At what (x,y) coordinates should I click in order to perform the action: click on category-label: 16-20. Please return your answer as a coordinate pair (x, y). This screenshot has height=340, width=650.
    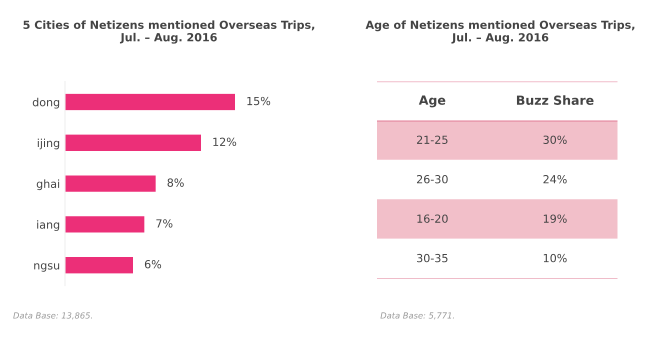
    Looking at the image, I should click on (432, 218).